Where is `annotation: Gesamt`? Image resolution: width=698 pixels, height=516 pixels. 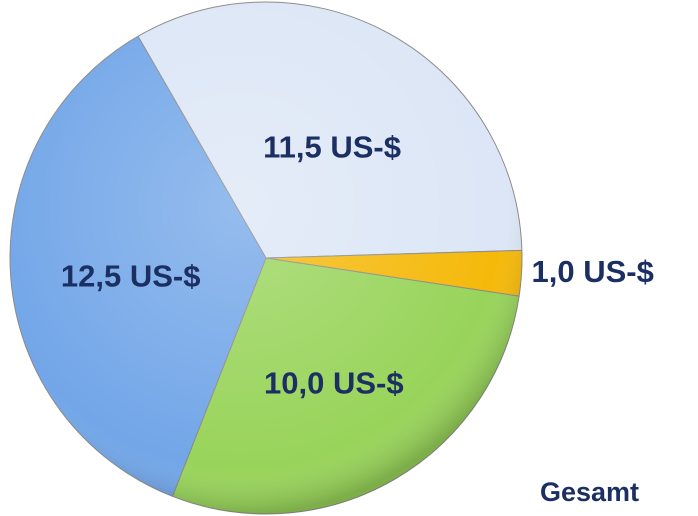
annotation: Gesamt is located at coordinates (589, 492).